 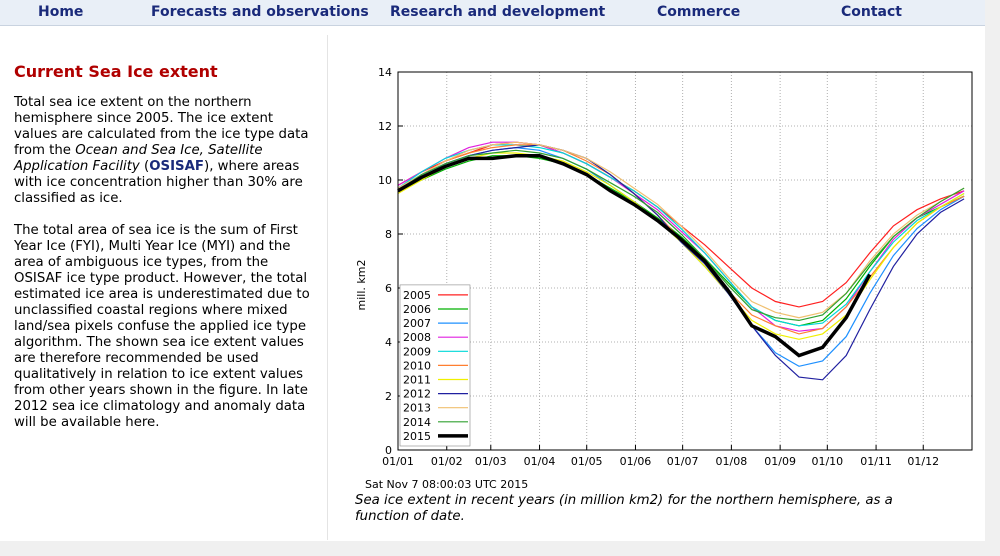 What do you see at coordinates (827, 461) in the screenshot?
I see `x-tick-label: 01/10` at bounding box center [827, 461].